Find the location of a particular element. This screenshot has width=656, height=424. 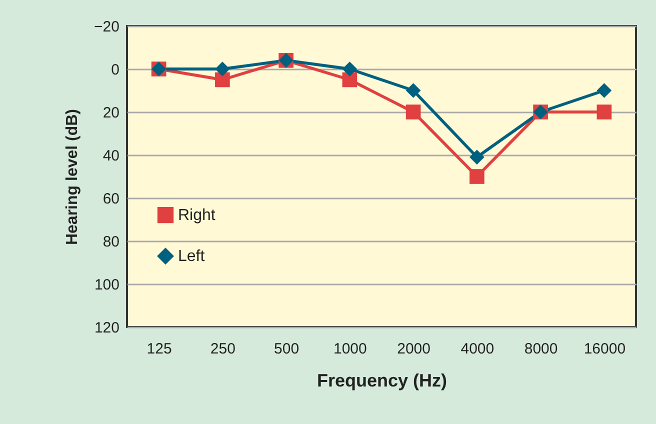

legend-label: Left is located at coordinates (192, 257).